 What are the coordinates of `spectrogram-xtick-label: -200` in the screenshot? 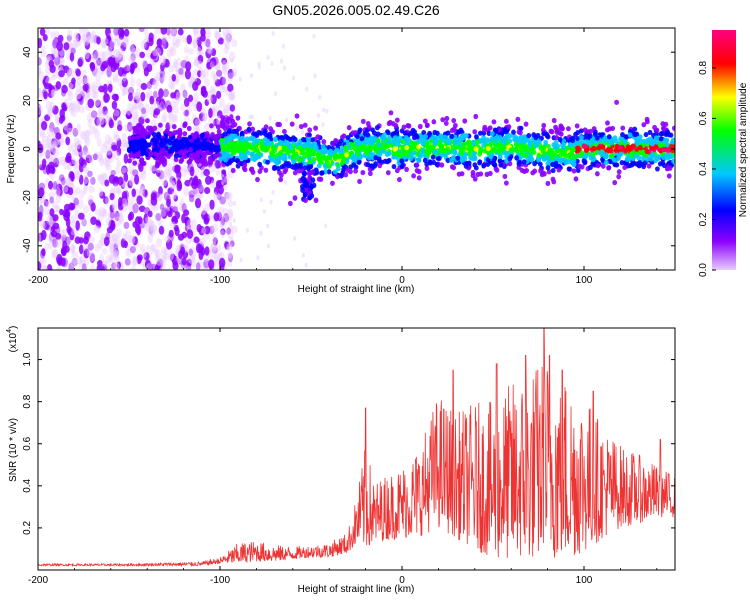 It's located at (38, 280).